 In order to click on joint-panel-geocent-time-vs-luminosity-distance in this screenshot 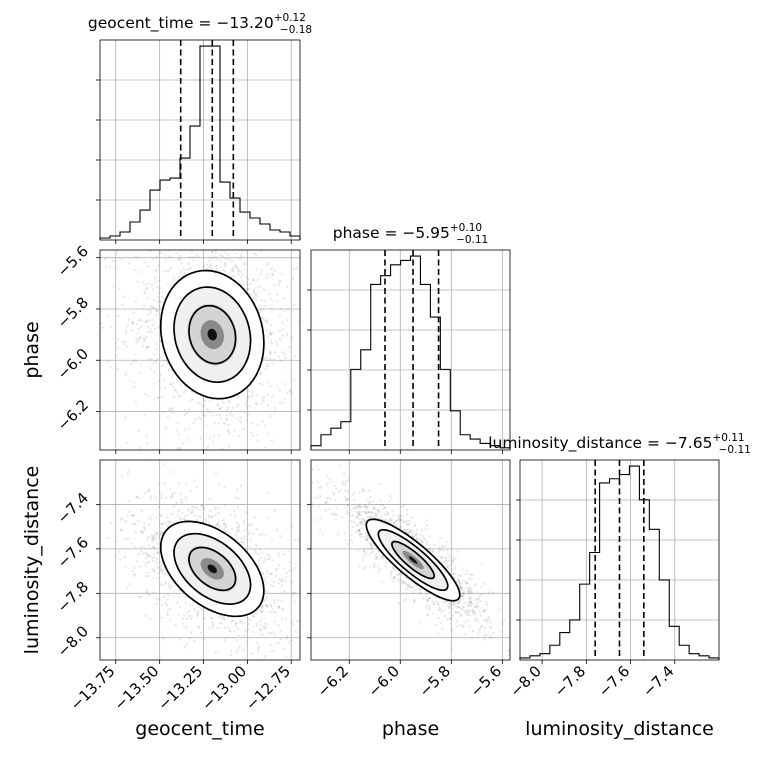, I will do `click(201, 557)`.